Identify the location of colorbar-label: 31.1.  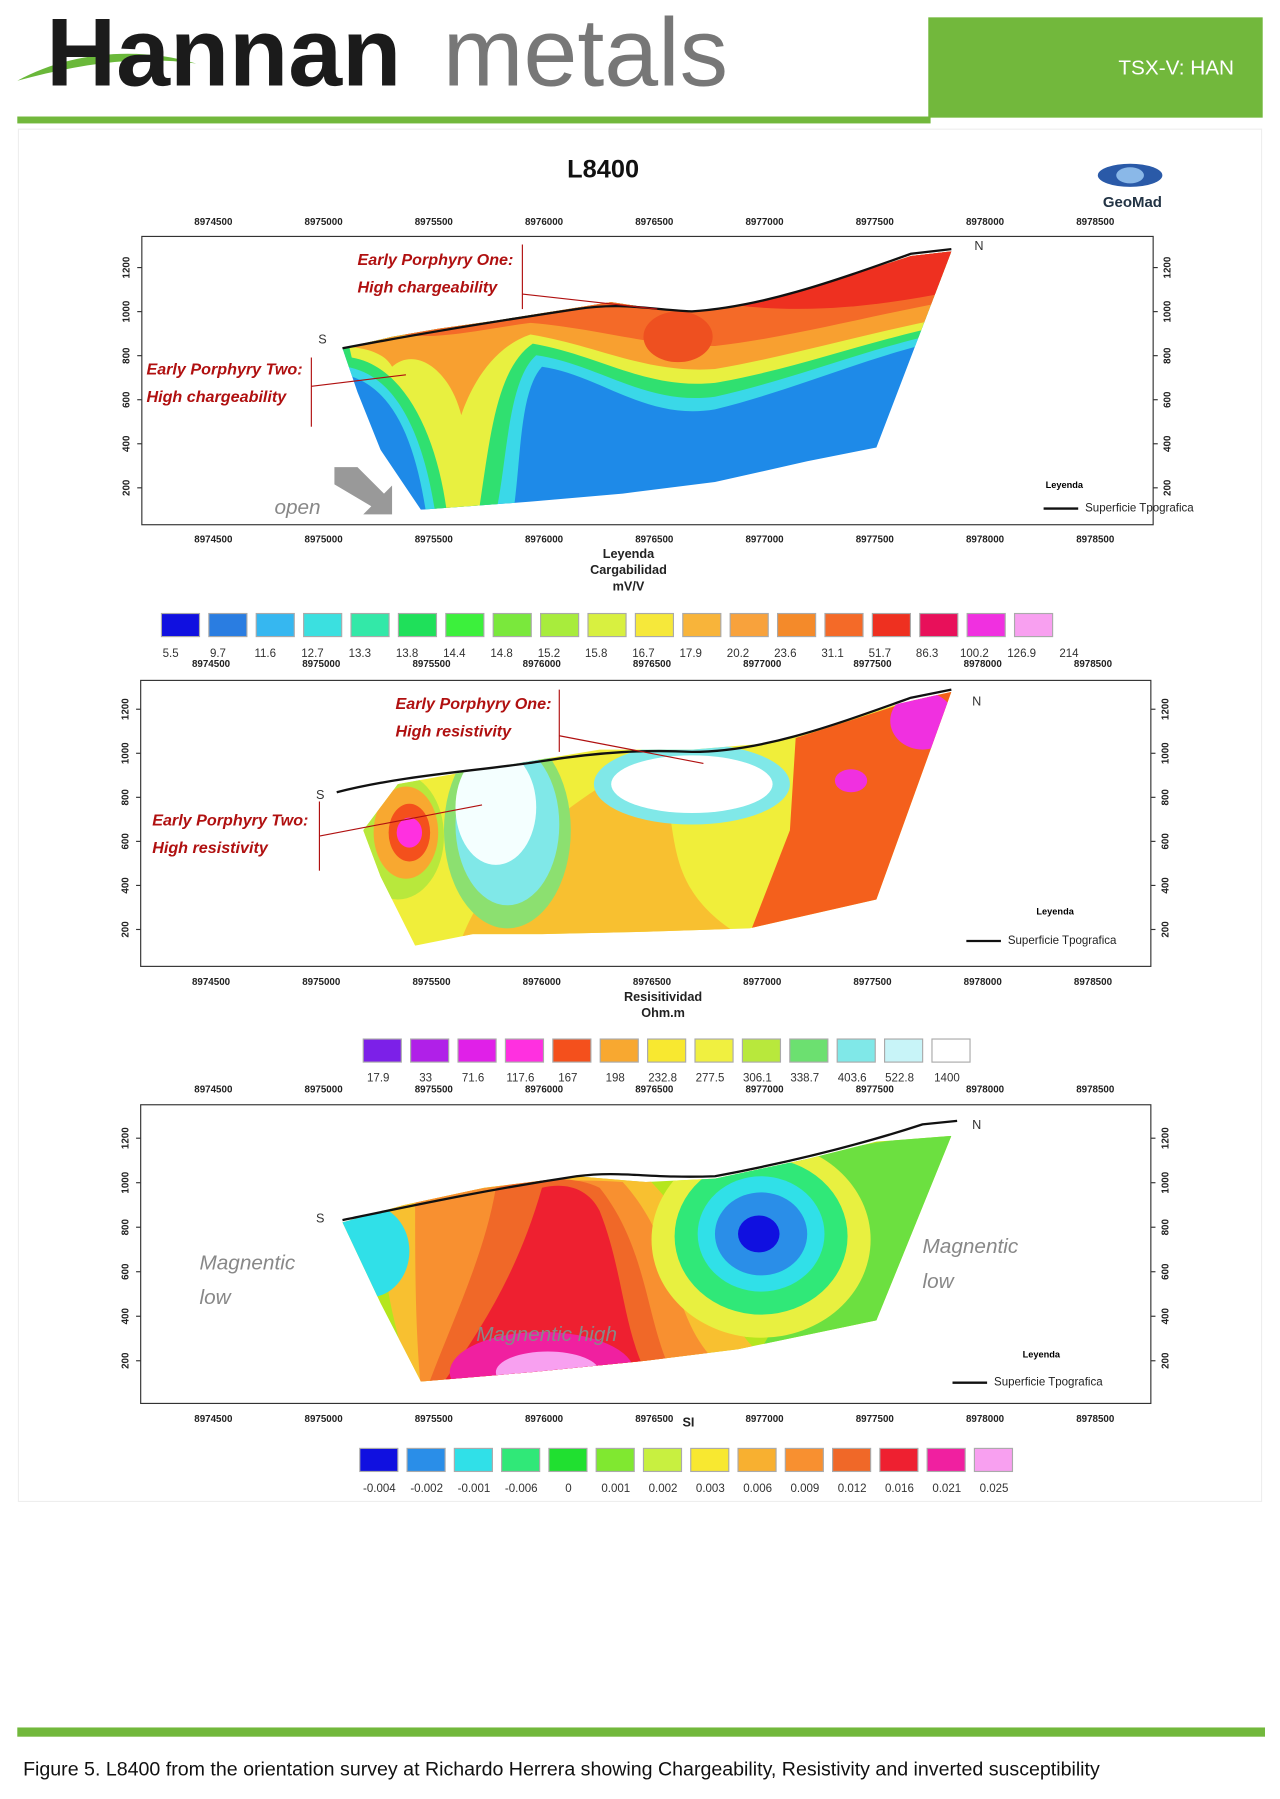
(832, 654).